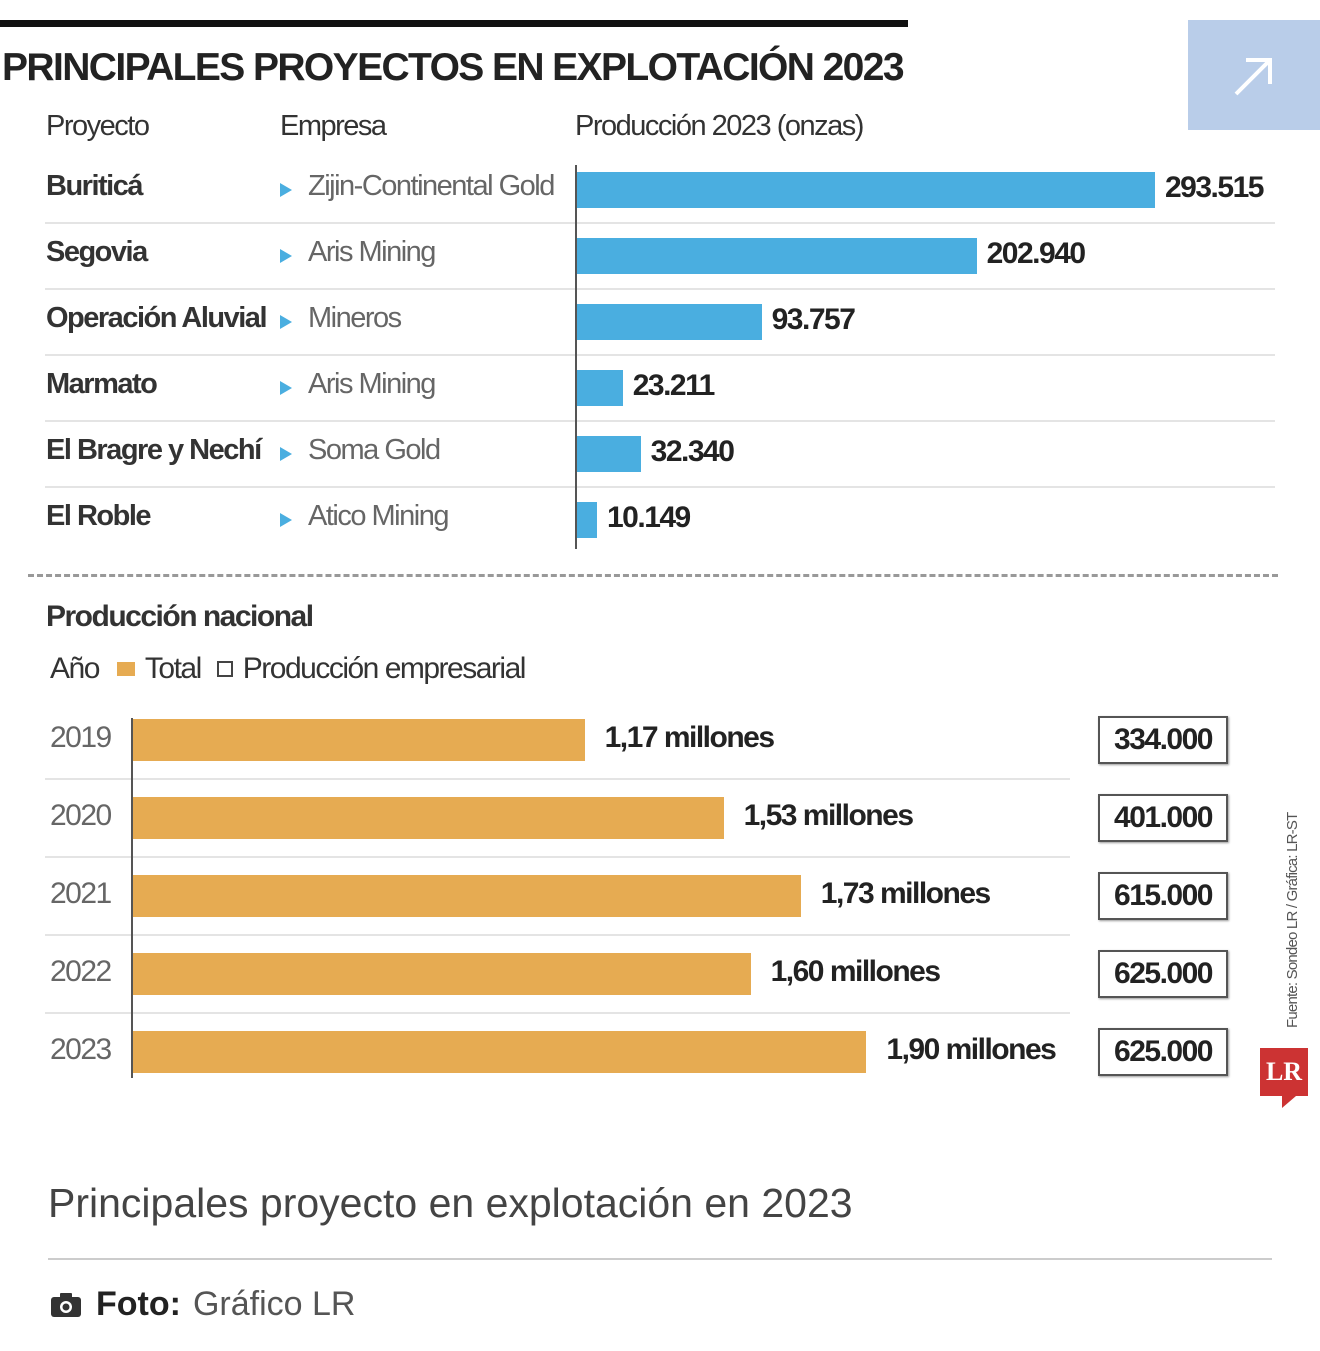  Describe the element at coordinates (1163, 818) in the screenshot. I see `empresarial-value-box: 401.000` at that location.